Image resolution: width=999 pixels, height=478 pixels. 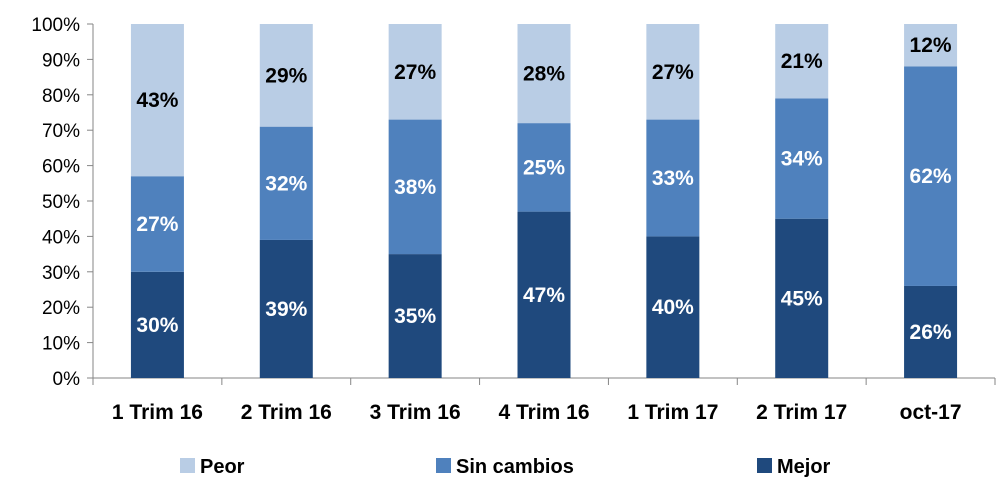 I want to click on category-label: 2 Trim 16, so click(x=286, y=412).